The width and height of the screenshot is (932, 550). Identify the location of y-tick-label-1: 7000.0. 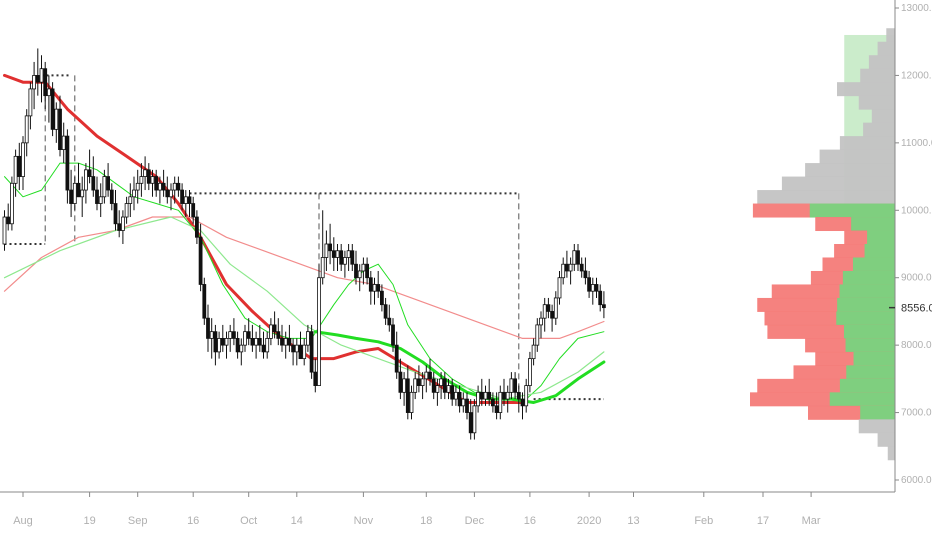
(916, 413).